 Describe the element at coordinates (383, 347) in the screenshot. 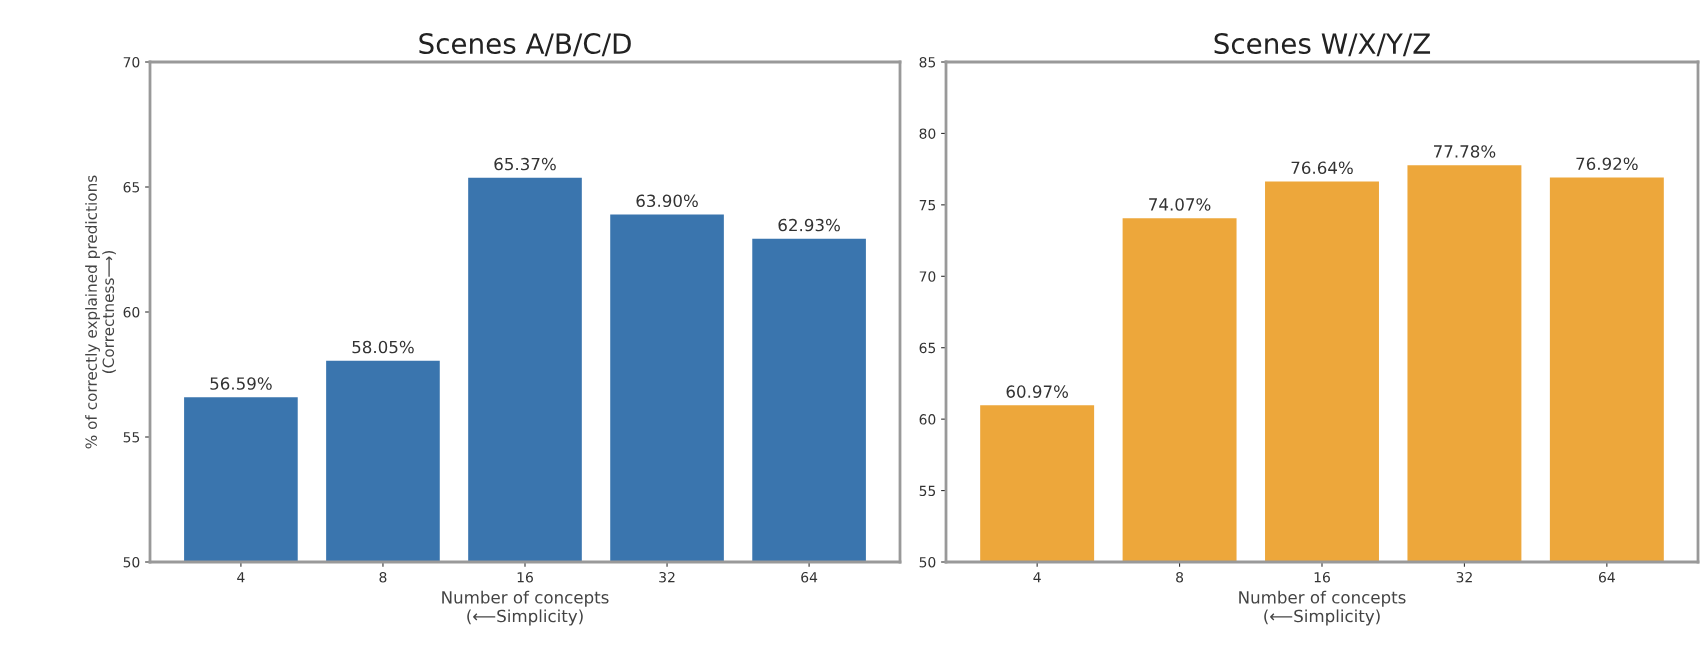

I see `data-label: 58.05%` at that location.